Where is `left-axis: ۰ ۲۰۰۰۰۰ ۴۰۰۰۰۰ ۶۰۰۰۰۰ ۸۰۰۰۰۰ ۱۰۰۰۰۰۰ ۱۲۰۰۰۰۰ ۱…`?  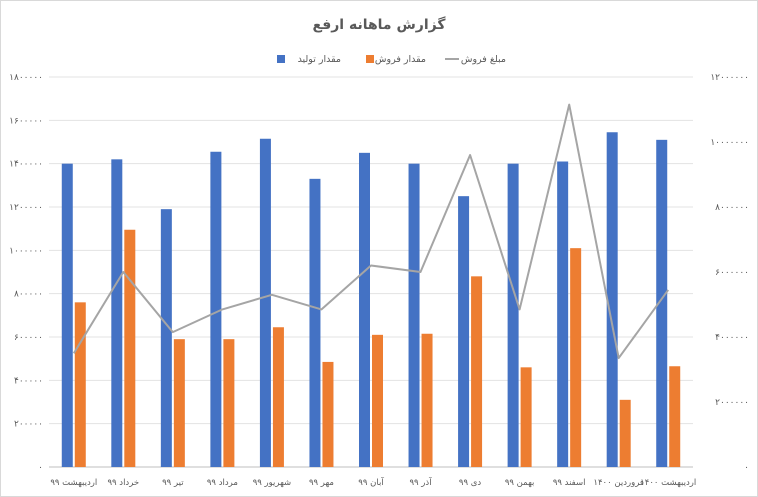 left-axis: ۰ ۲۰۰۰۰۰ ۴۰۰۰۰۰ ۶۰۰۰۰۰ ۸۰۰۰۰۰ ۱۰۰۰۰۰۰ ۱۲۰۰۰۰۰ ۱… is located at coordinates (26, 273).